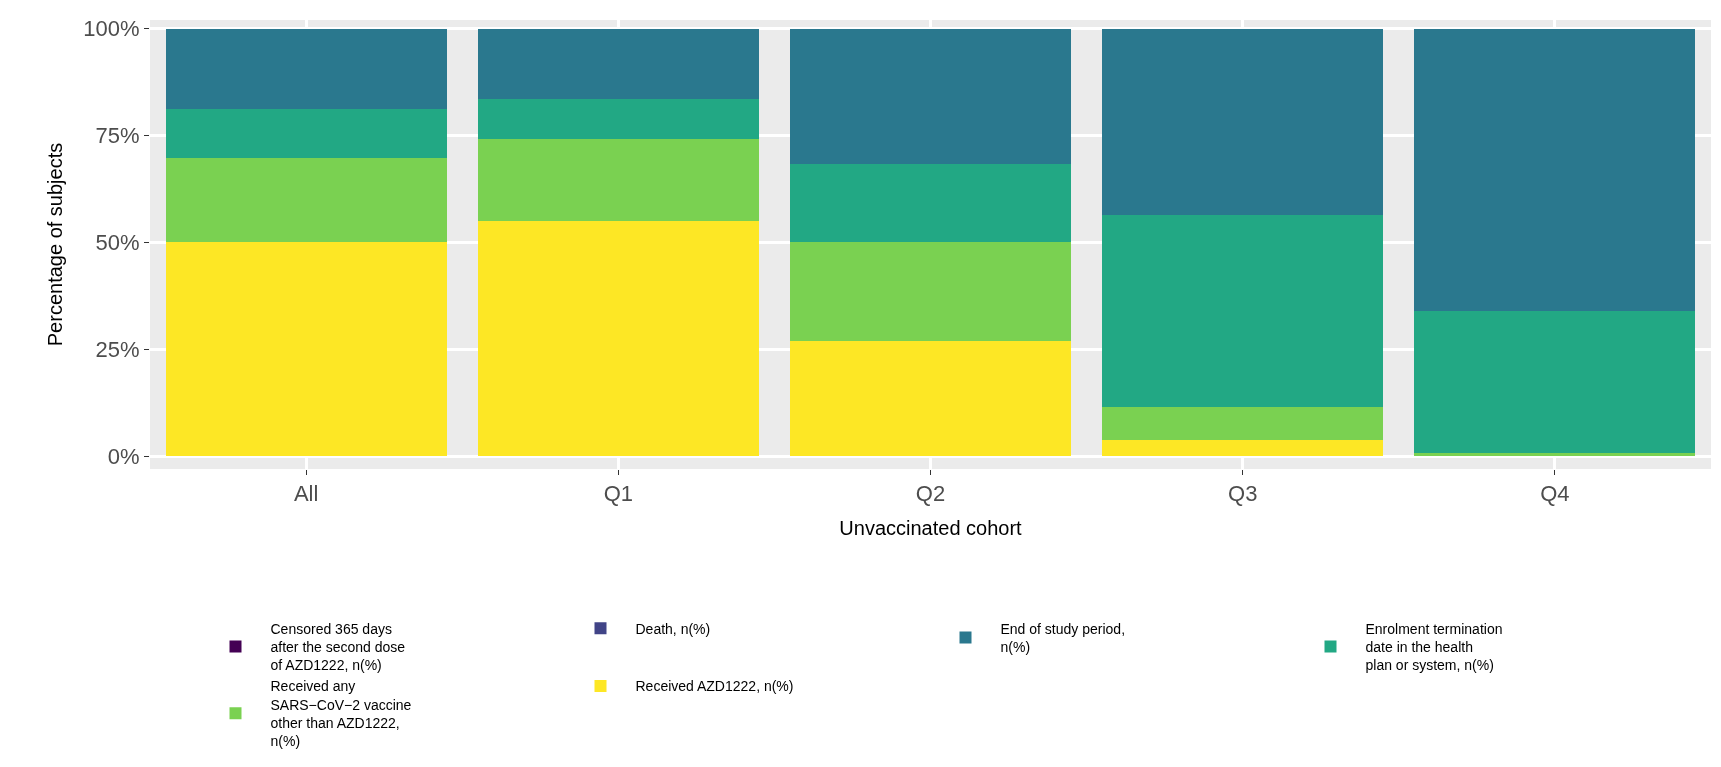 This screenshot has width=1721, height=767. What do you see at coordinates (306, 494) in the screenshot?
I see `x-tick-label: All` at bounding box center [306, 494].